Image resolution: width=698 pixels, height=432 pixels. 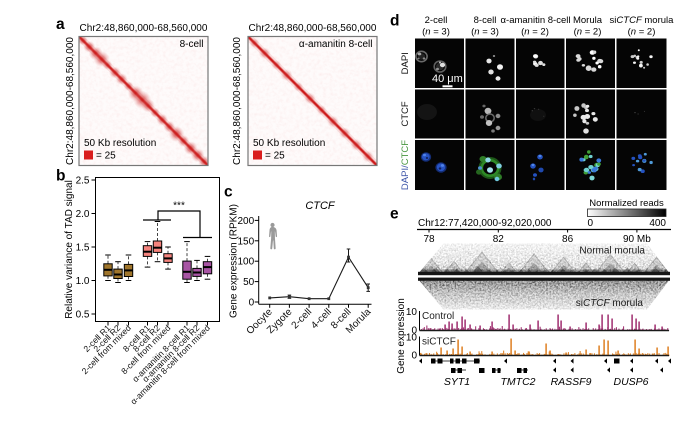 I want to click on svg-text: 150, so click(x=246, y=241).